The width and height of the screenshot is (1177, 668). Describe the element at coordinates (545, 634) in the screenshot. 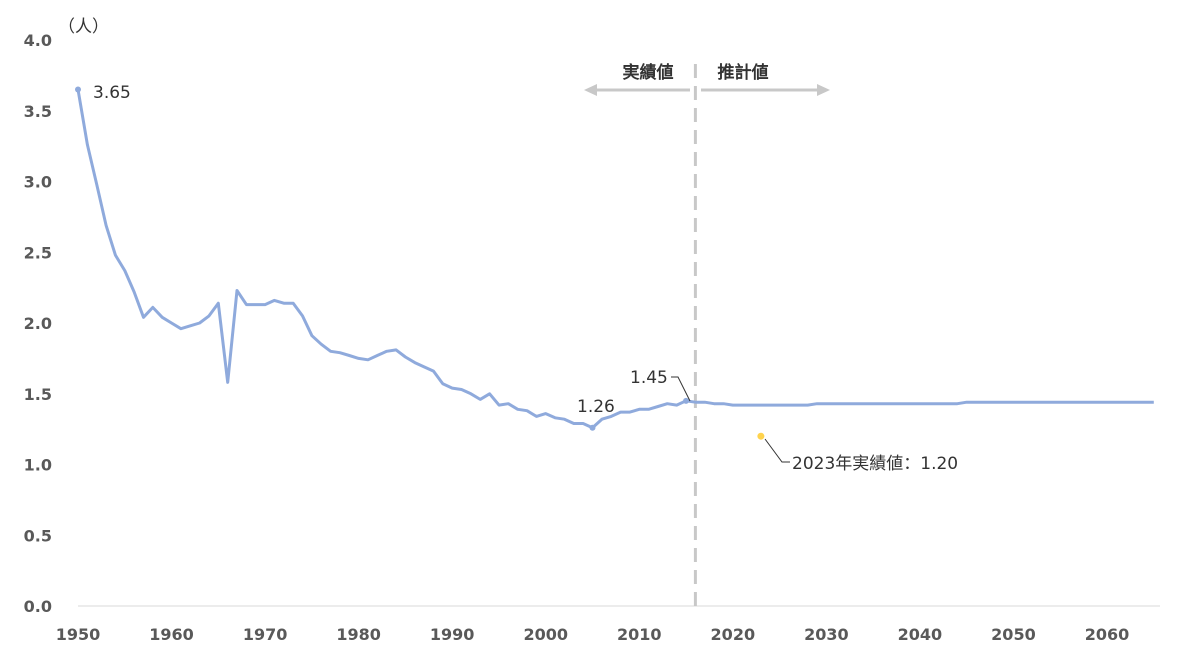

I see `x-tick-label: 2000` at that location.